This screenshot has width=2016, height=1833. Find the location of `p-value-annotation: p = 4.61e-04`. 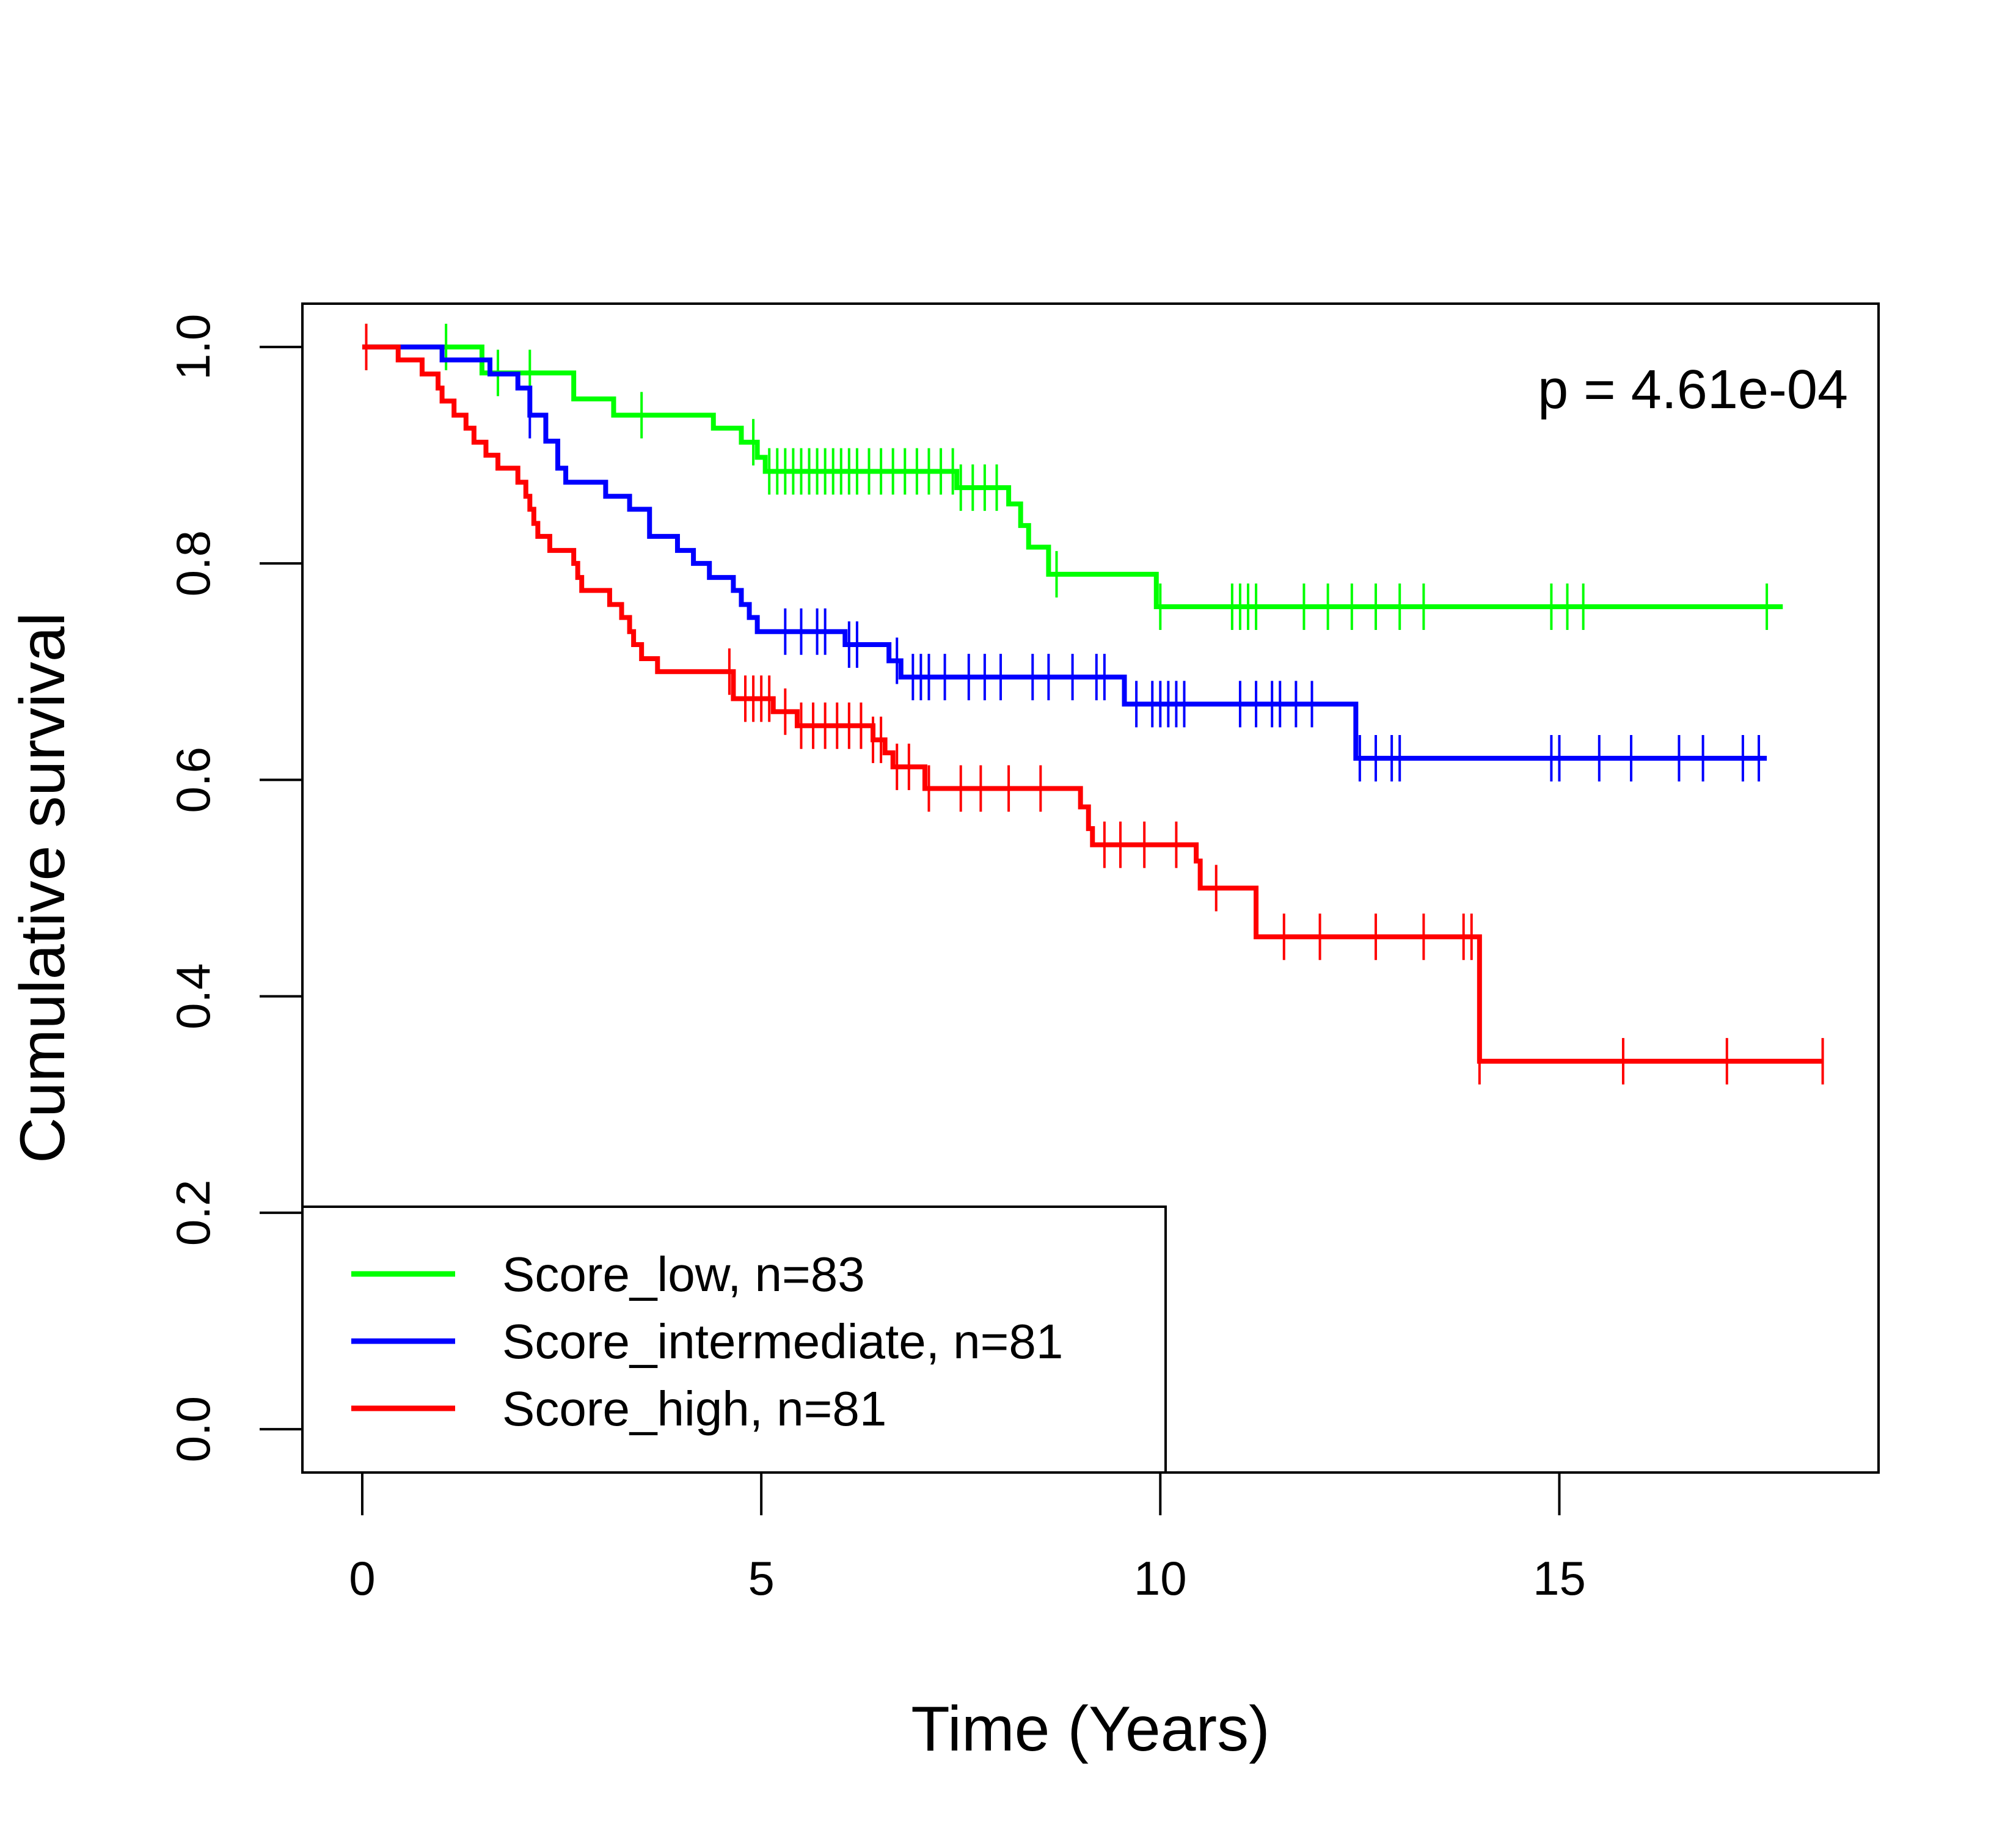

p-value-annotation: p = 4.61e-04 is located at coordinates (1693, 389).